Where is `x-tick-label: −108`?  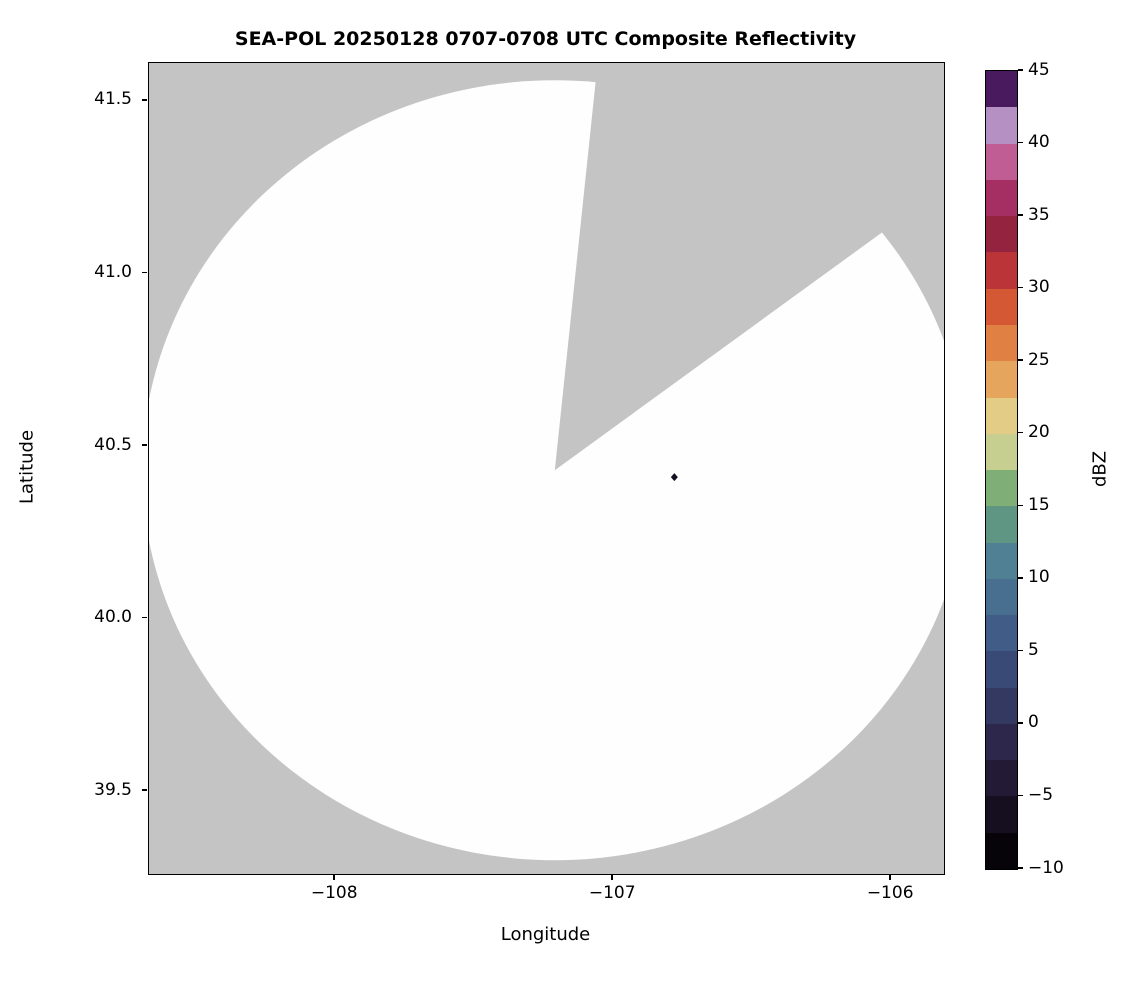
x-tick-label: −108 is located at coordinates (334, 893).